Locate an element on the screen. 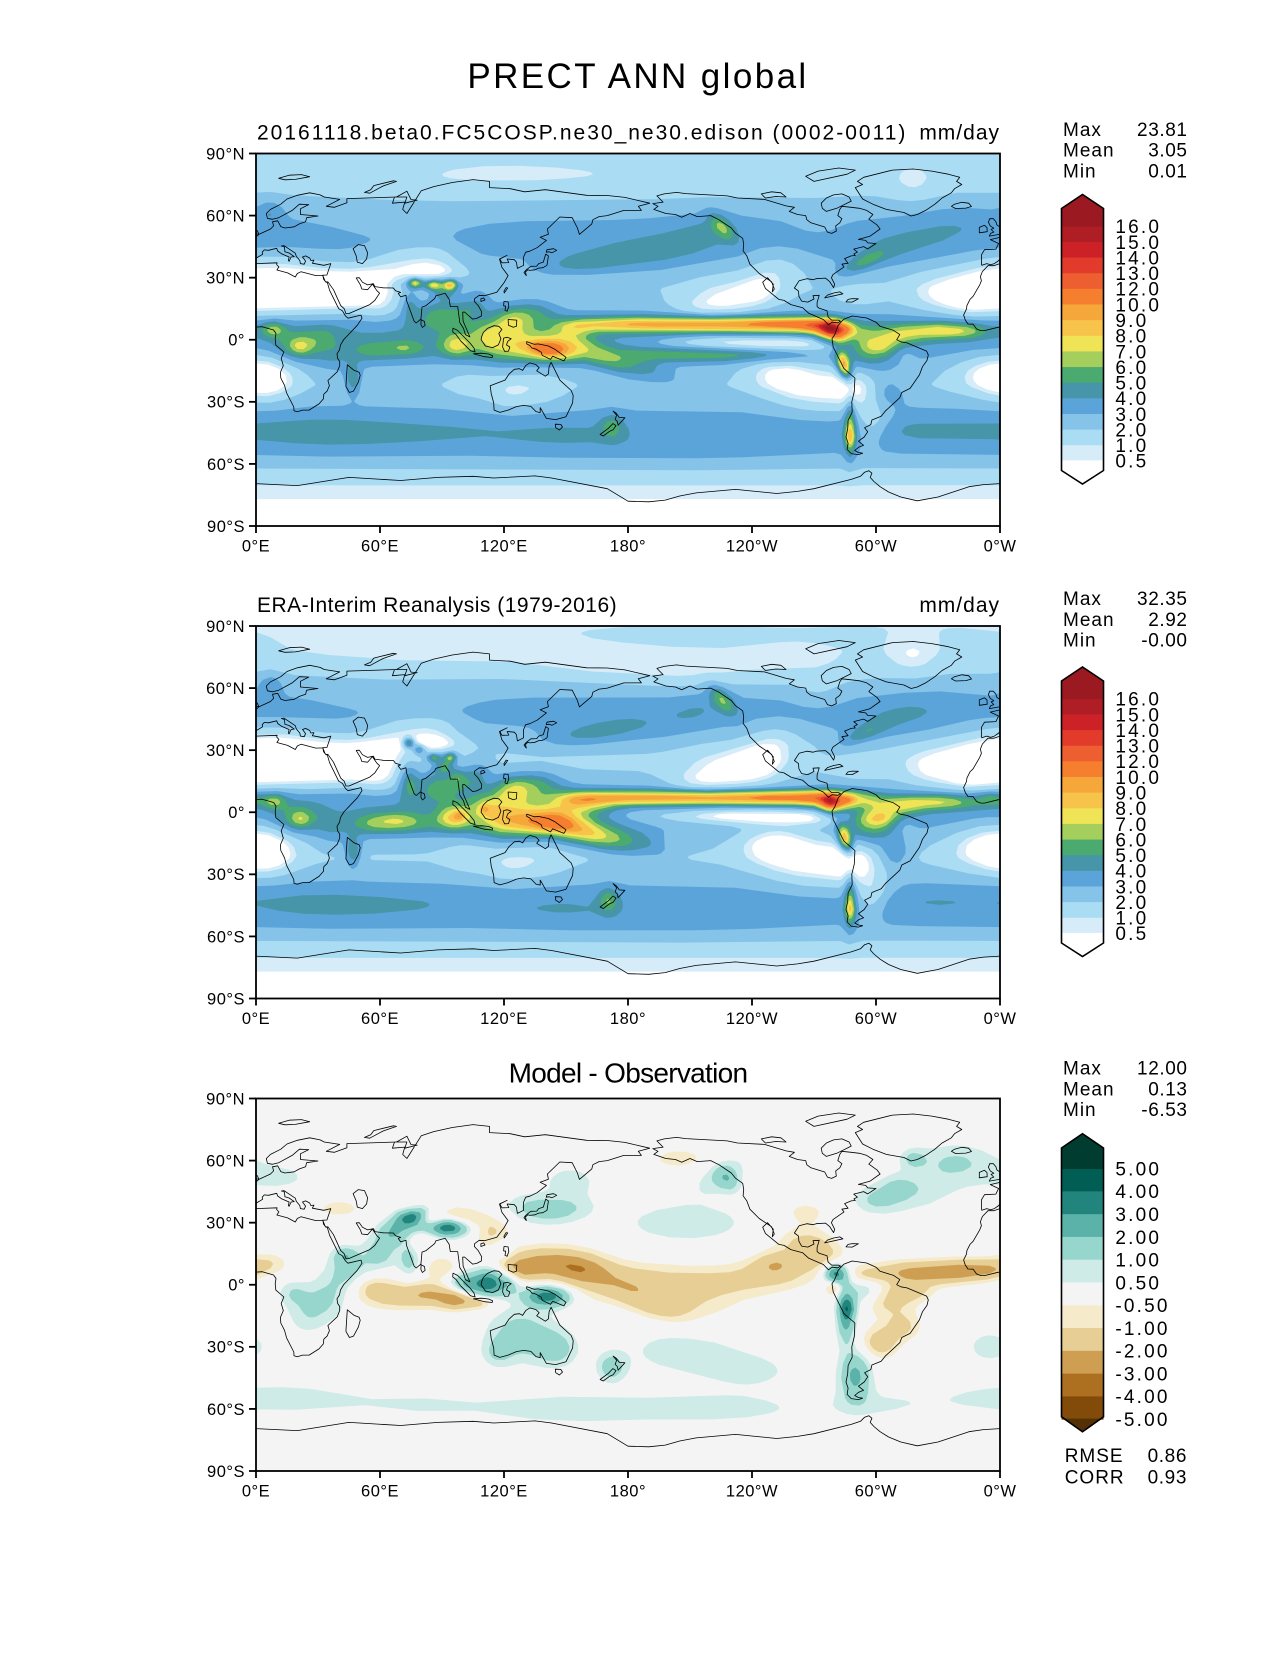  svg-text: 12.00 is located at coordinates (1162, 1069).